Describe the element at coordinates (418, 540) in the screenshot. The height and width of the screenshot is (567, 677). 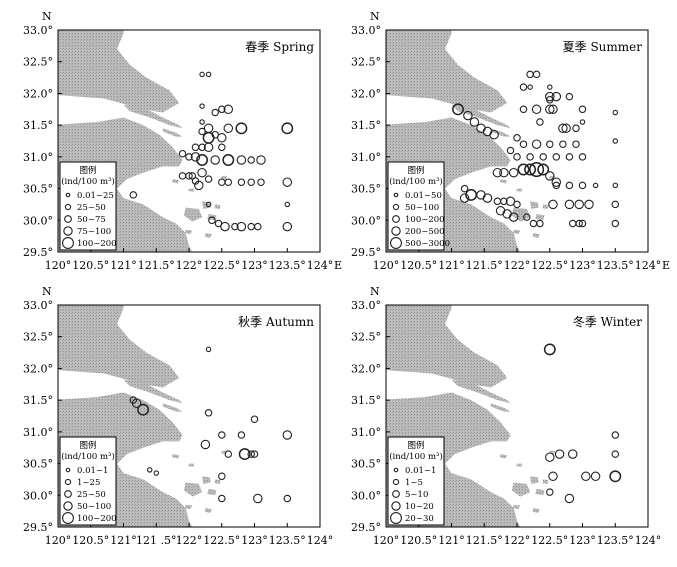
I see `x-tick-label: 120.5°` at that location.